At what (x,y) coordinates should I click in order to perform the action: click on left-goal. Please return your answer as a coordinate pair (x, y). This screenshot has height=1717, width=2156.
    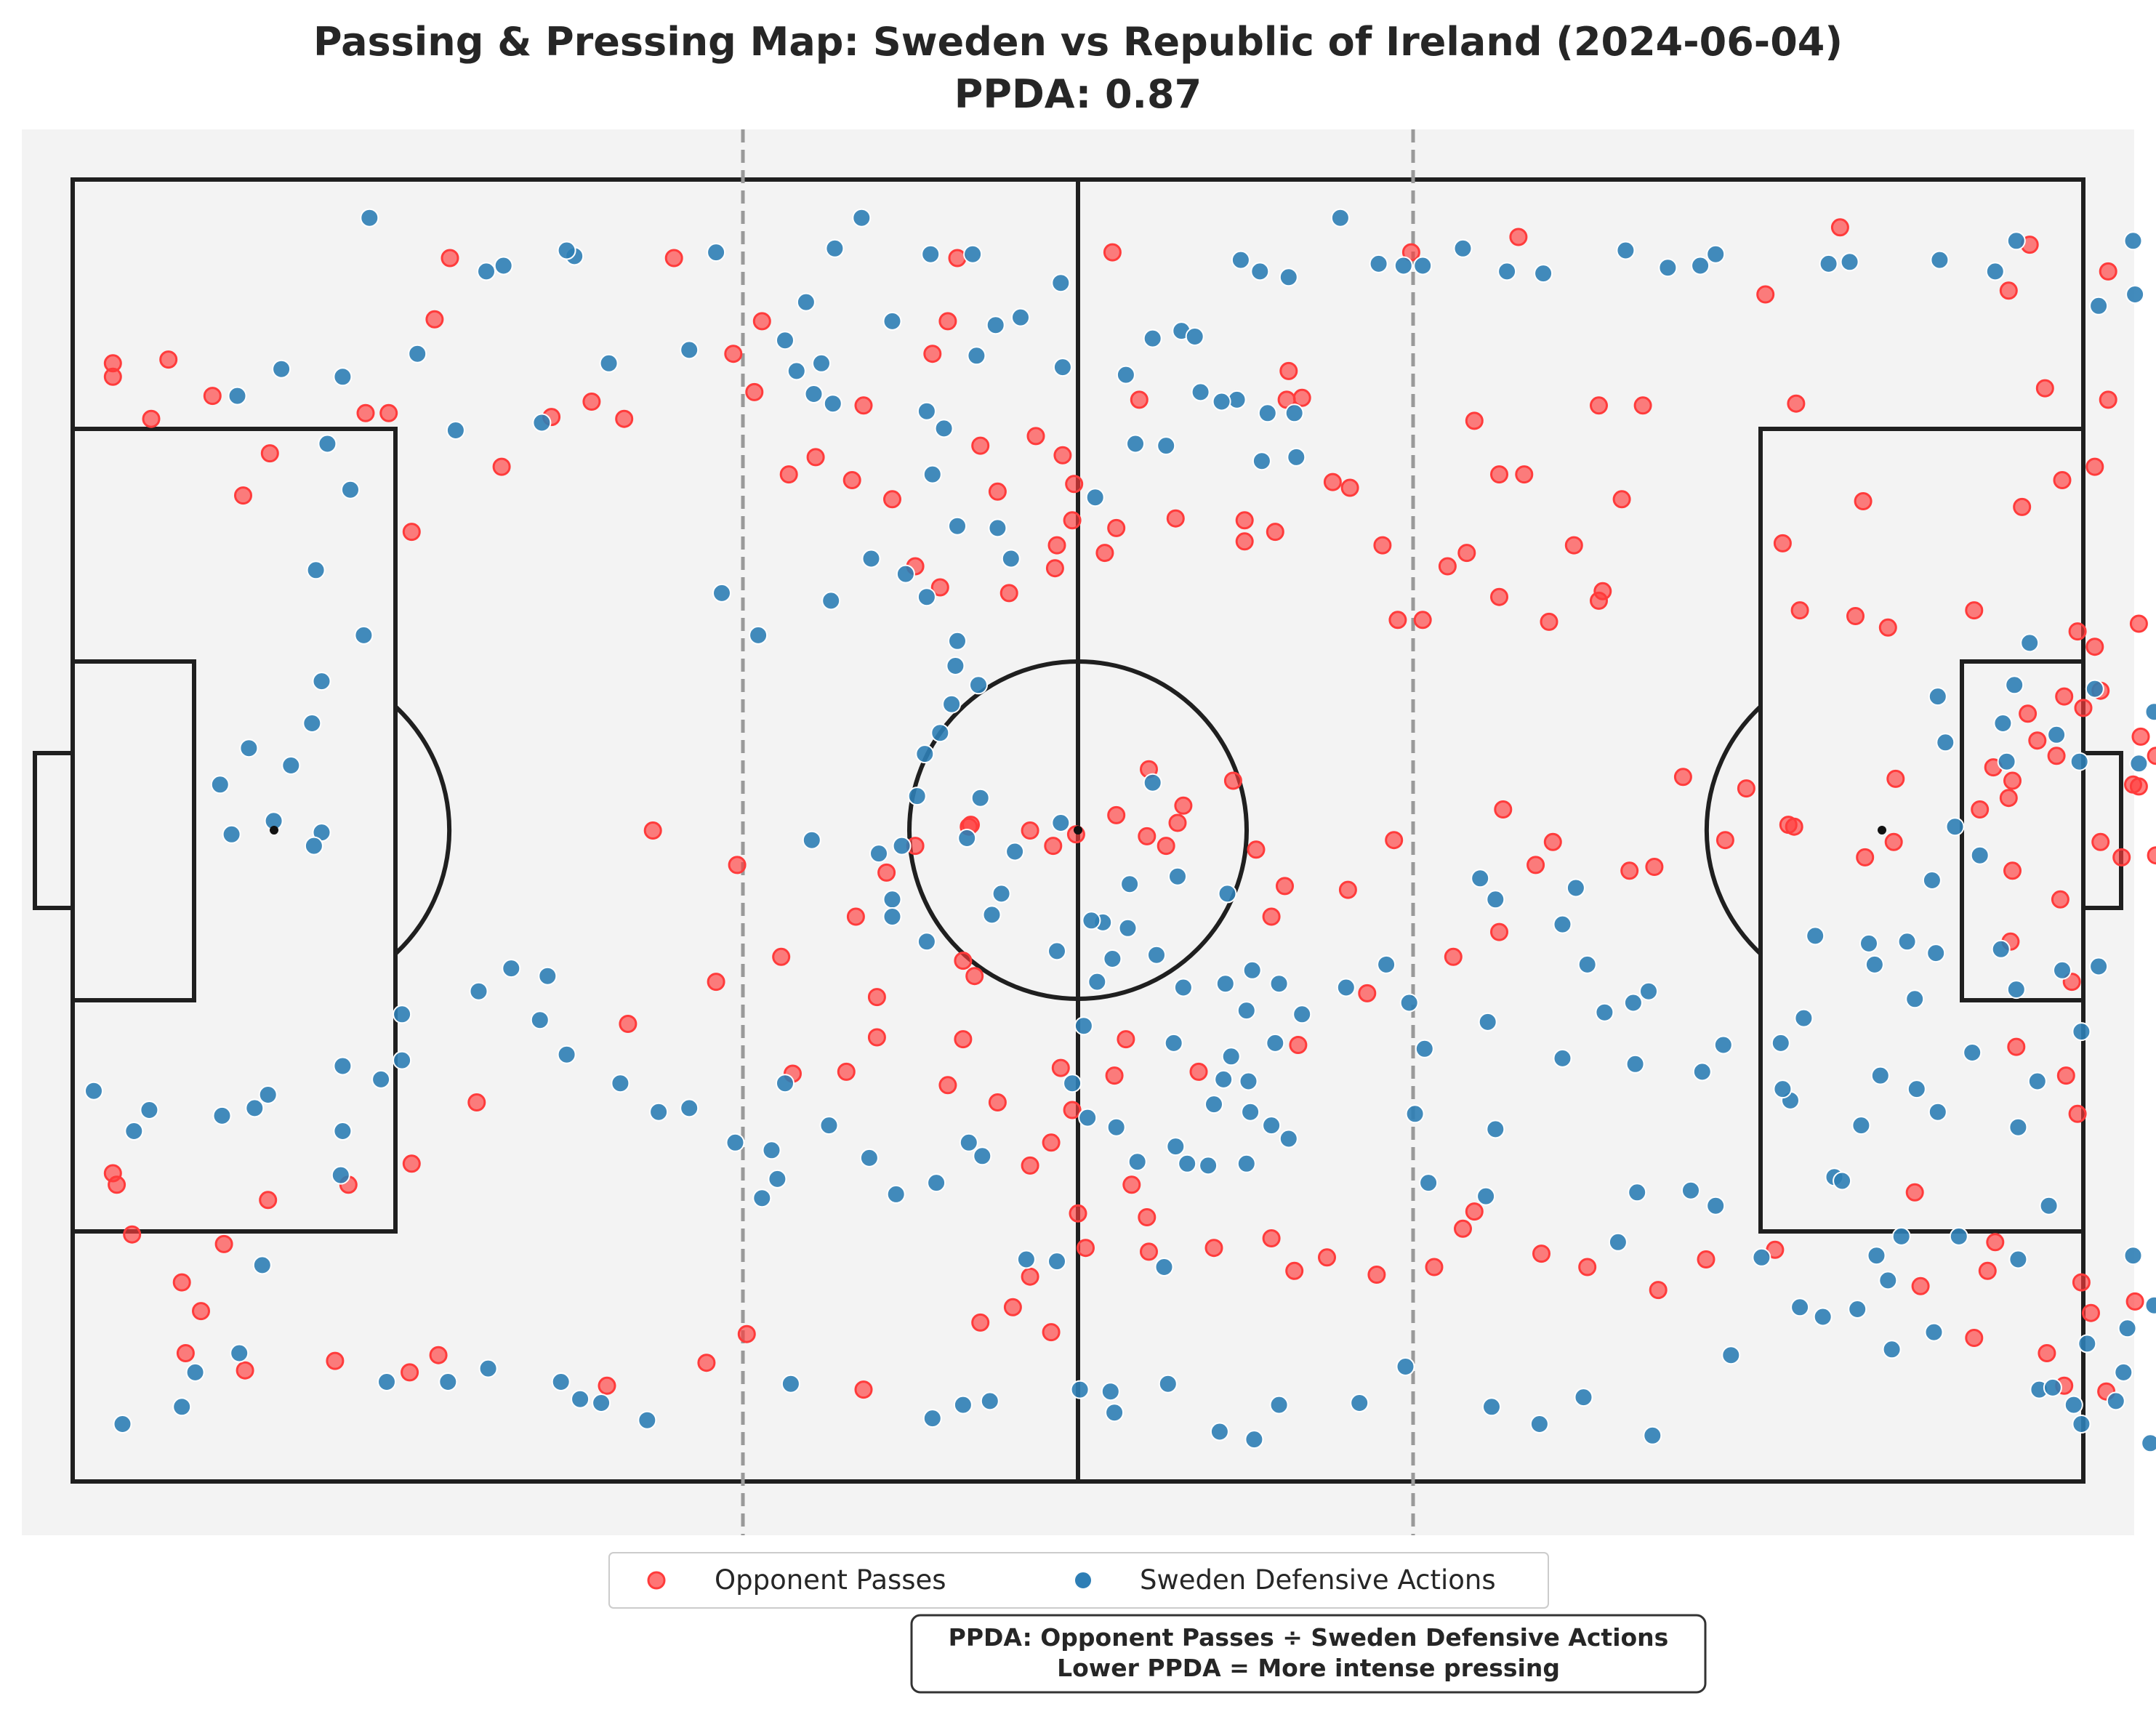
    Looking at the image, I should click on (54, 830).